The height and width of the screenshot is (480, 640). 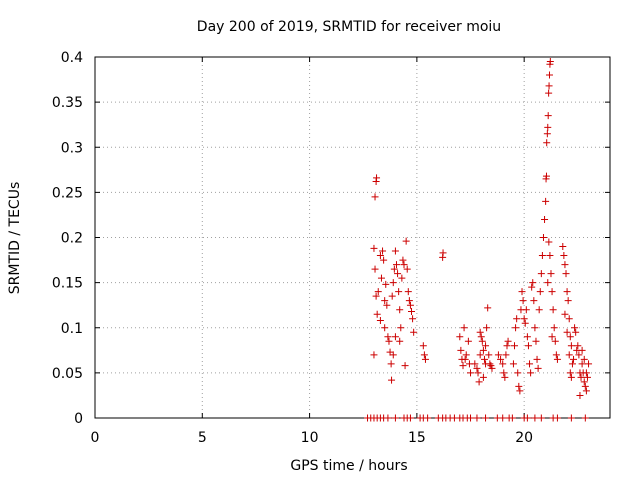 I want to click on y-tick-label: 0.05, so click(x=67, y=374).